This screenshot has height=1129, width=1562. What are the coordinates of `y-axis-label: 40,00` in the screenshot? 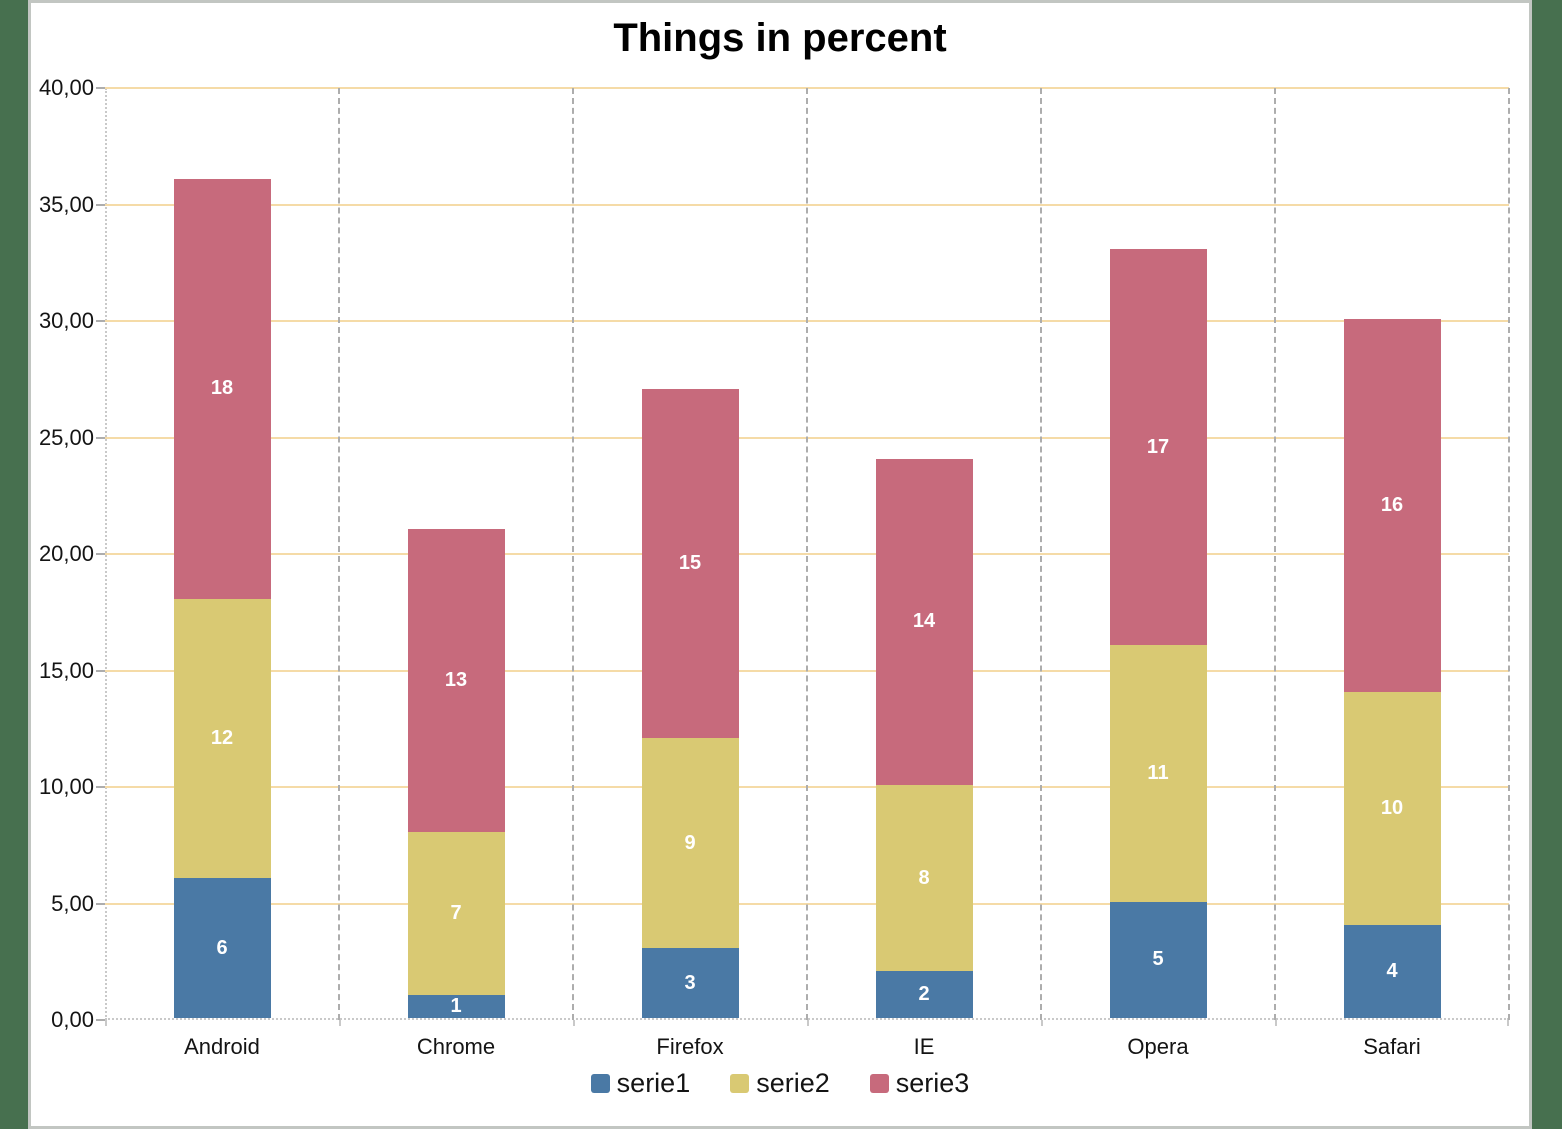 It's located at (66, 87).